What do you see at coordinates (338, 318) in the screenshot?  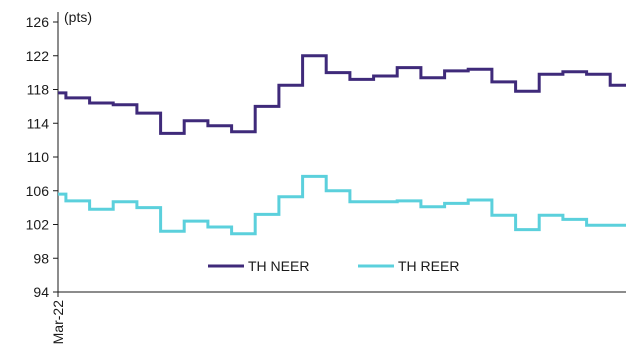 I see `x-axis: Mar-22` at bounding box center [338, 318].